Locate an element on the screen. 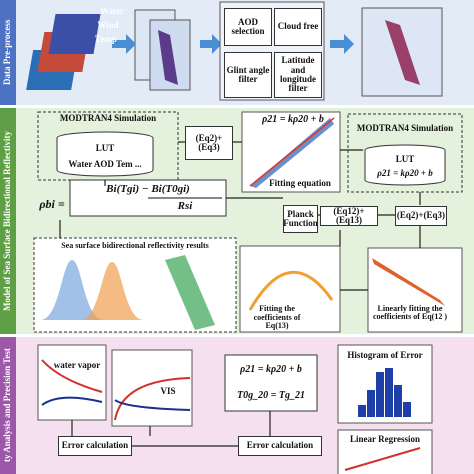 This screenshot has width=474, height=474. fit-line is located at coordinates (292, 152).